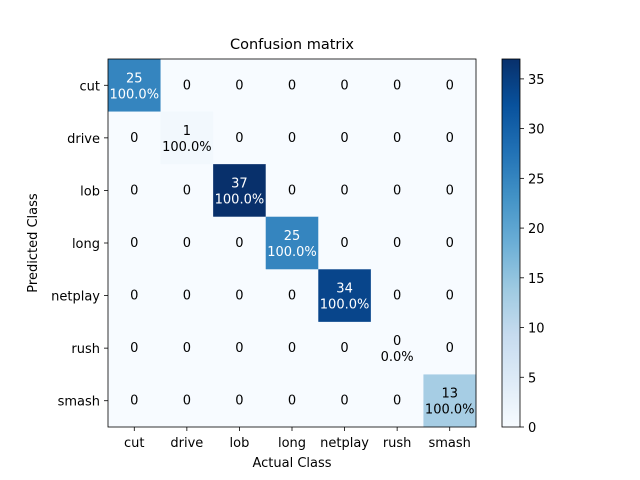  What do you see at coordinates (239, 183) in the screenshot?
I see `cell-count-label: 37` at bounding box center [239, 183].